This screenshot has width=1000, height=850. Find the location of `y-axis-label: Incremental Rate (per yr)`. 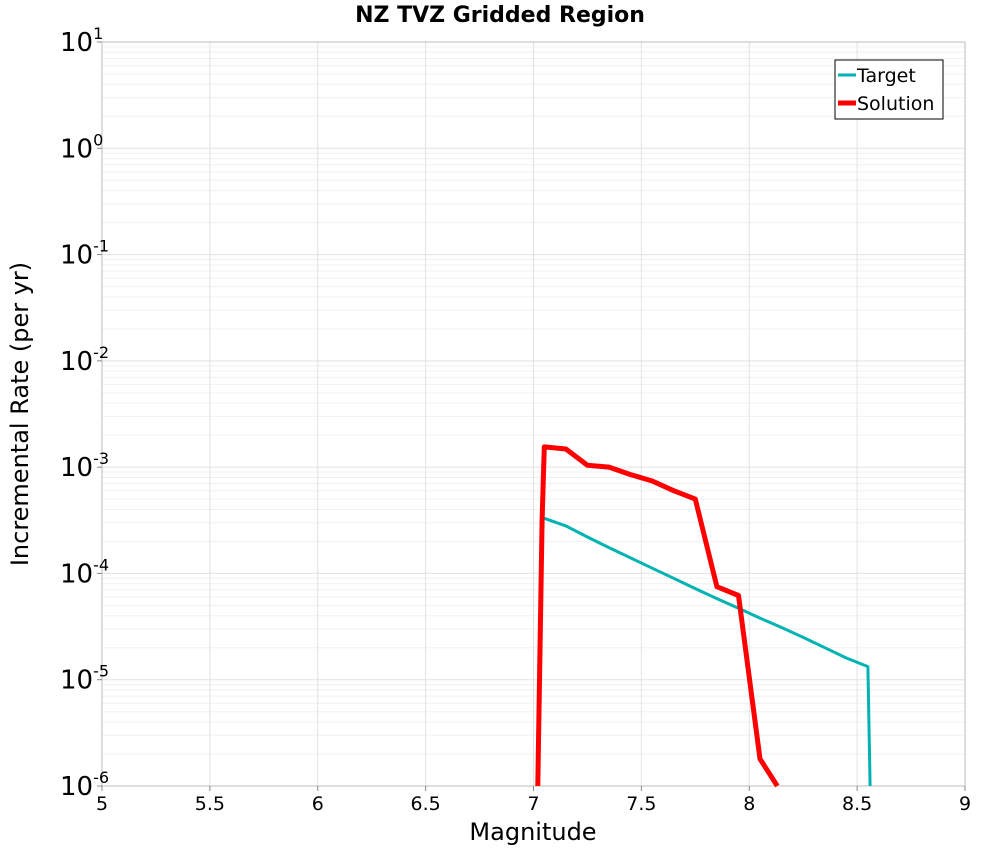

y-axis-label: Incremental Rate (per yr) is located at coordinates (20, 414).